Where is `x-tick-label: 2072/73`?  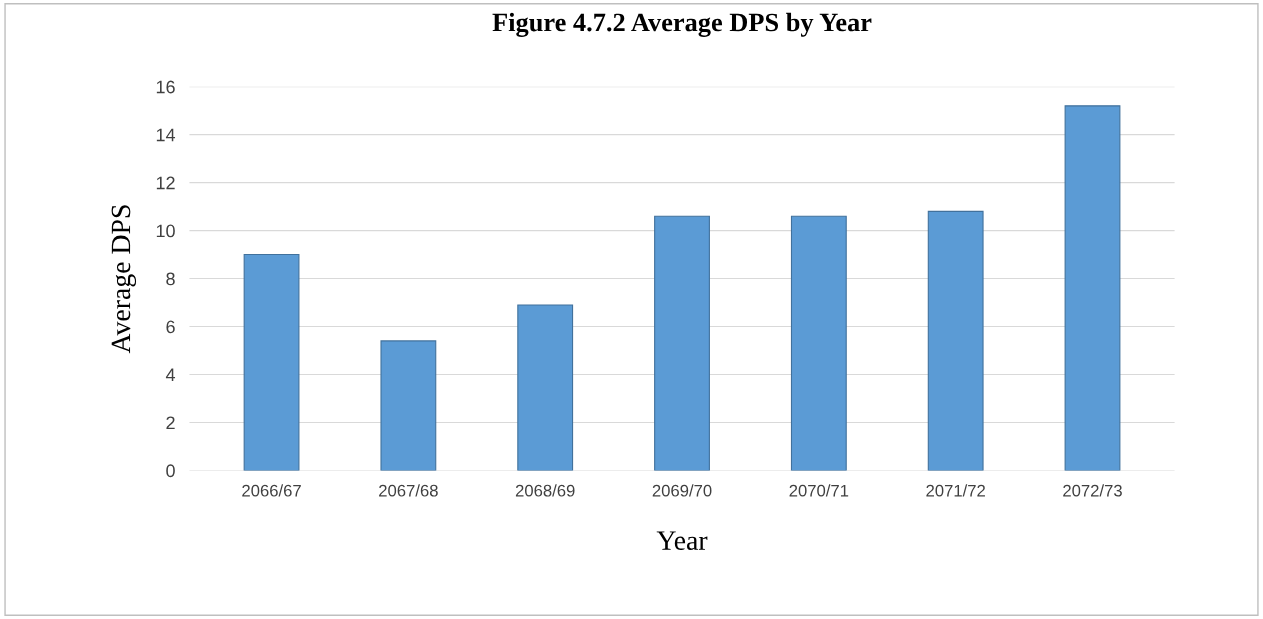 x-tick-label: 2072/73 is located at coordinates (1092, 490).